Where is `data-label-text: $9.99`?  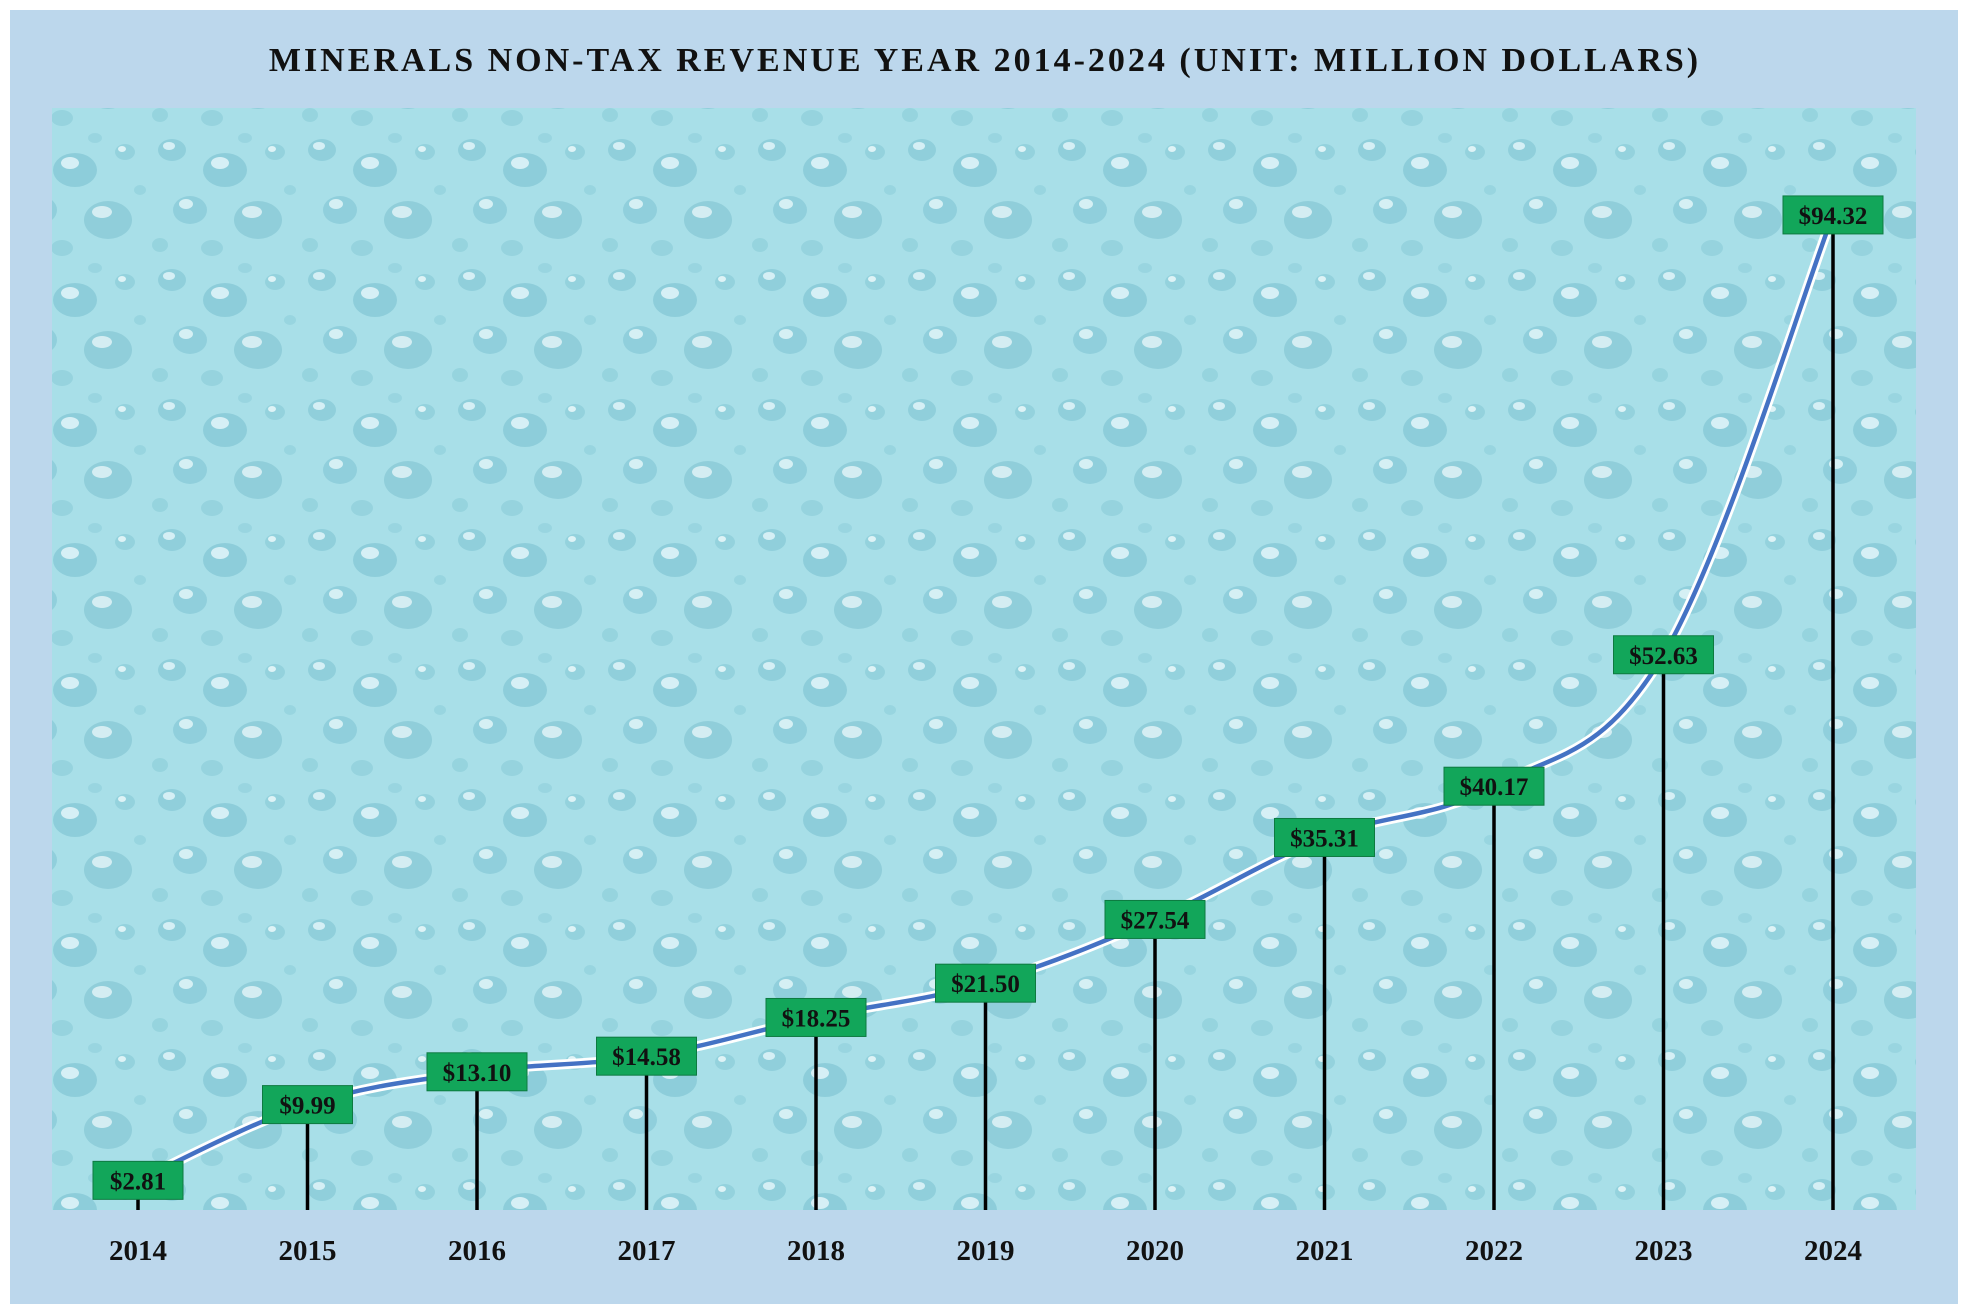 data-label-text: $9.99 is located at coordinates (307, 1106).